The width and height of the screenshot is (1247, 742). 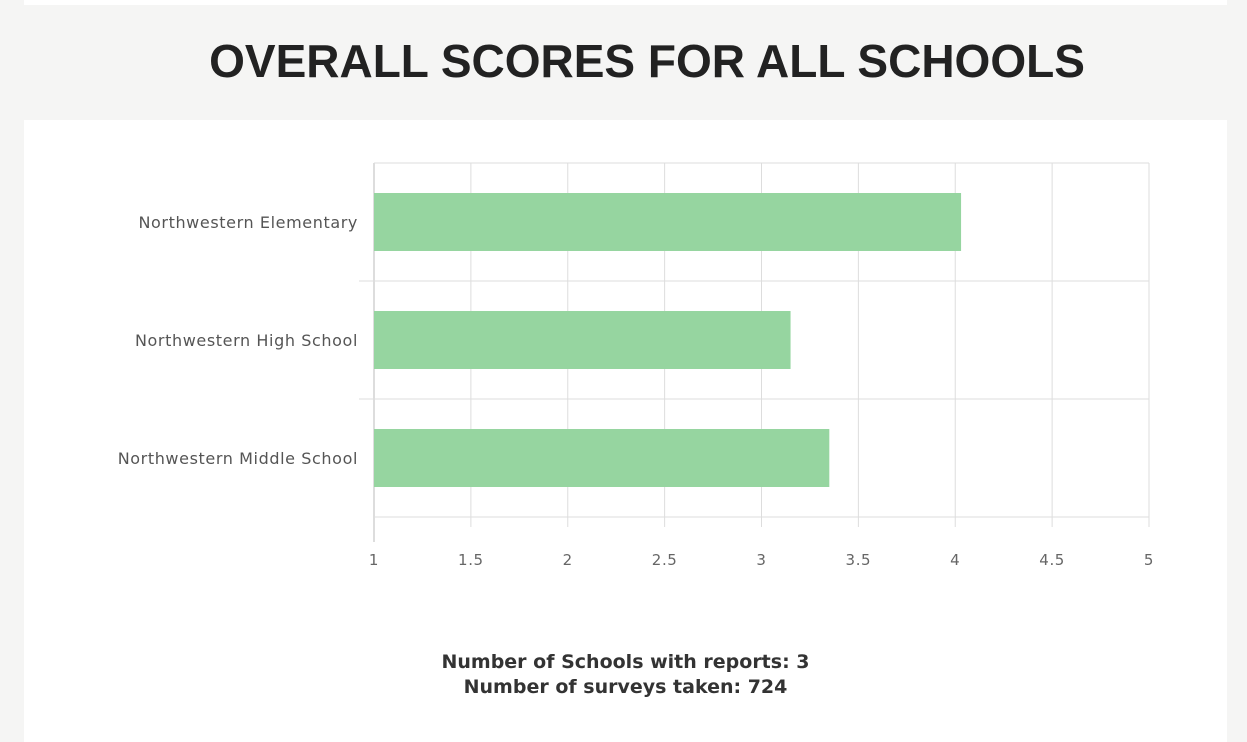 I want to click on x-tick-label: 1.5, so click(x=471, y=560).